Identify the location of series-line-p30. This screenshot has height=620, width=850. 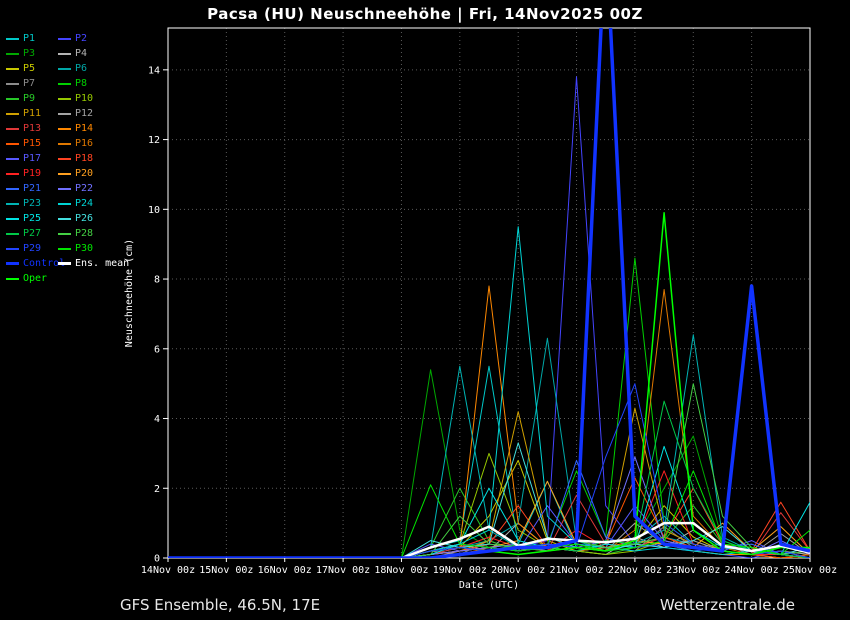
(489, 514).